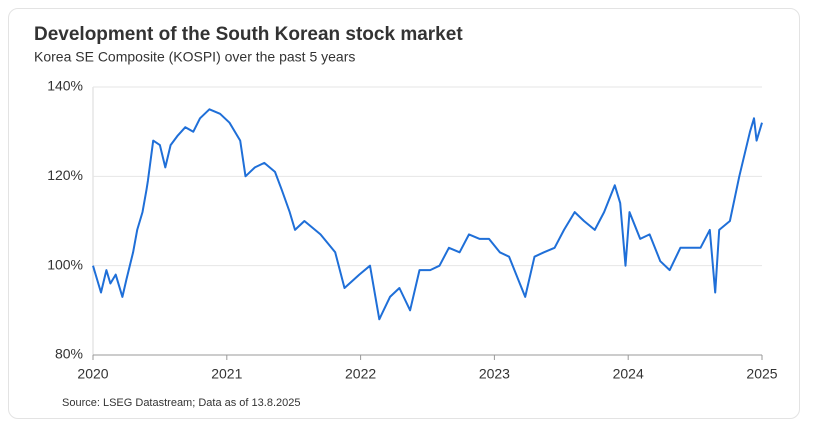  Describe the element at coordinates (628, 374) in the screenshot. I see `x-tick-label: 2024` at that location.